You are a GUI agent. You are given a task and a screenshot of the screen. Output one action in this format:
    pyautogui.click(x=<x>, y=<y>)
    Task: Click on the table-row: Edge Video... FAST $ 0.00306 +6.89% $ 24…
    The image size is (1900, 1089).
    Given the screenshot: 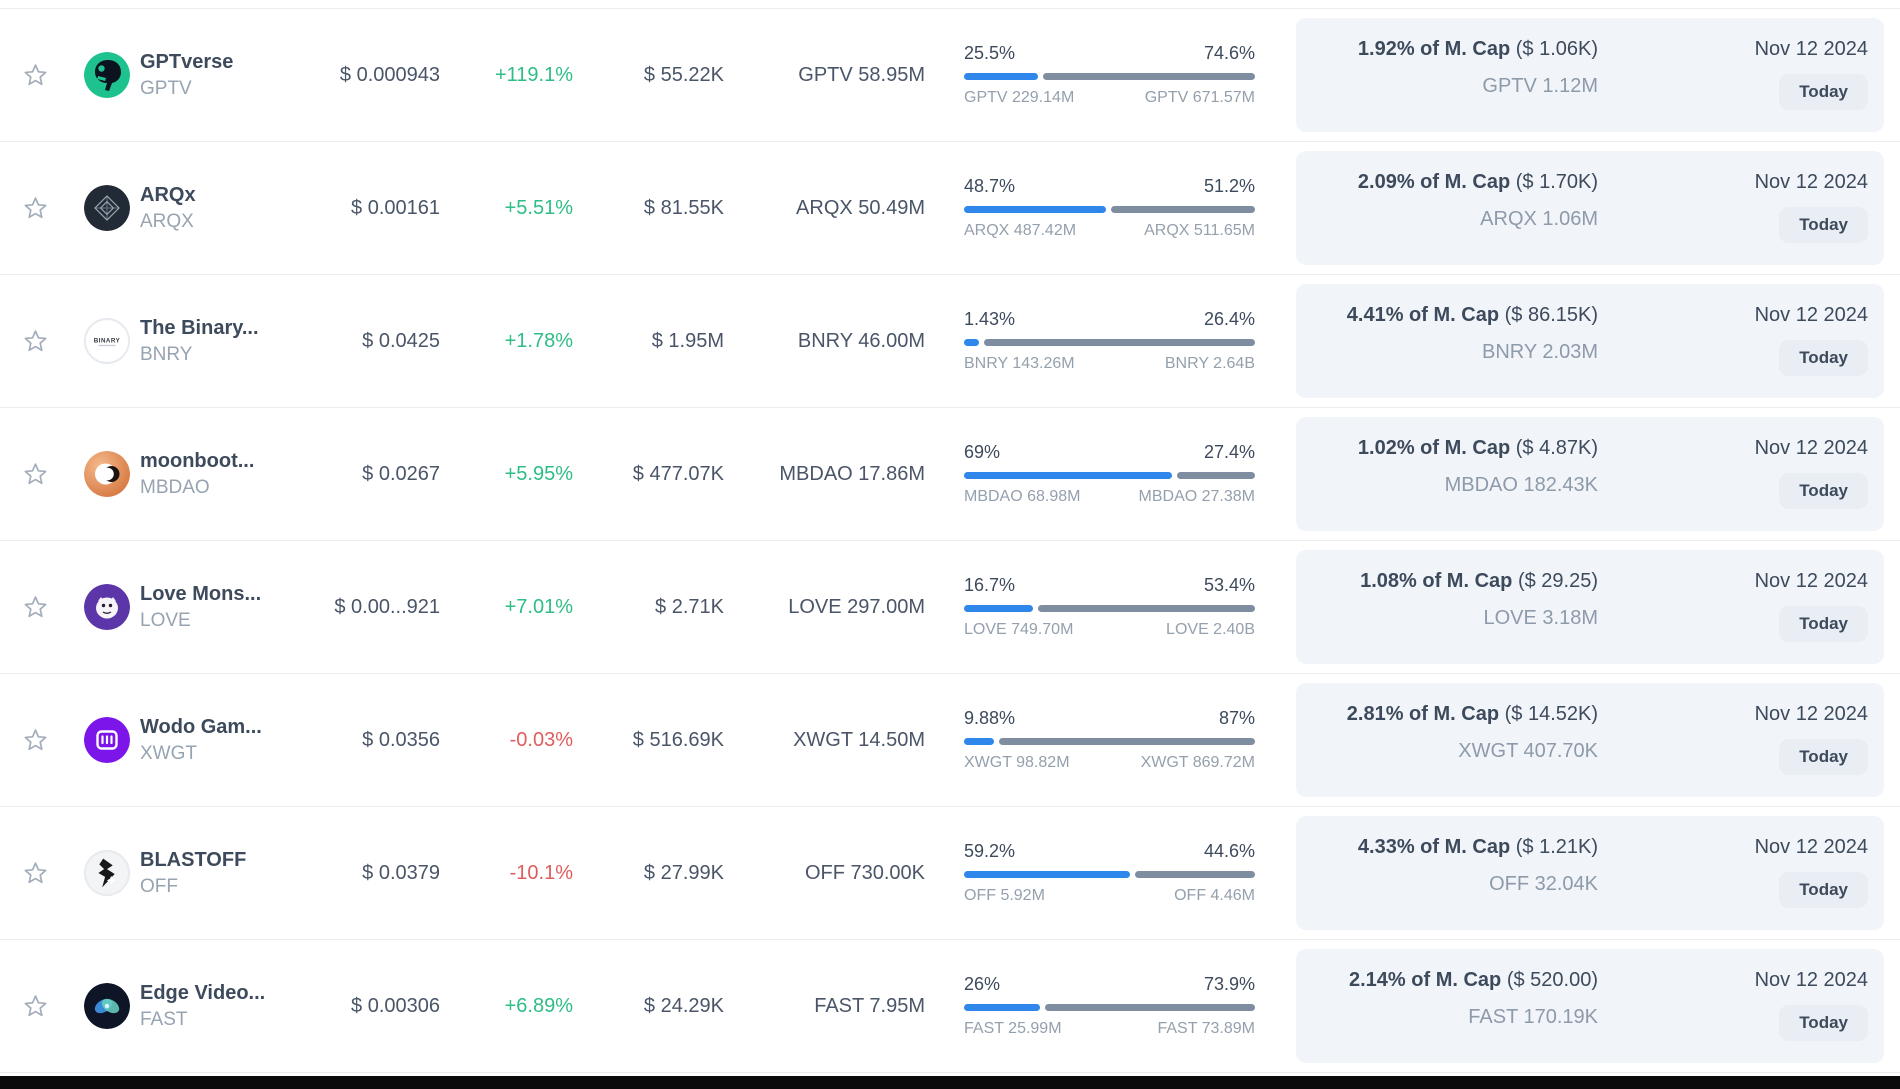 What is the action you would take?
    pyautogui.click(x=950, y=1006)
    